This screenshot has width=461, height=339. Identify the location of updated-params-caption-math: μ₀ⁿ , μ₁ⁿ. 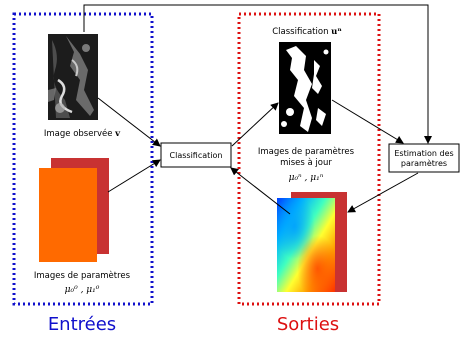
(306, 178).